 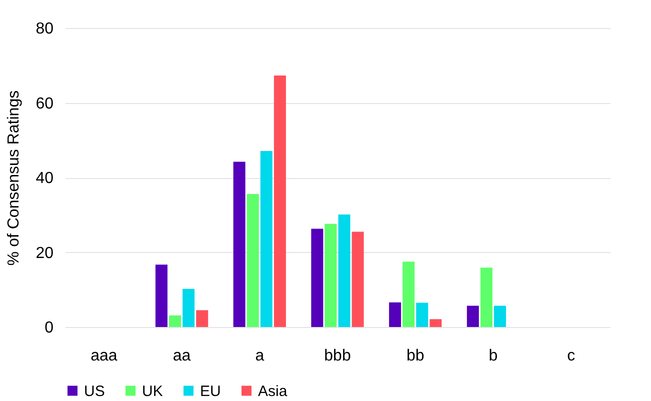 What do you see at coordinates (49, 328) in the screenshot?
I see `y-tick-label: 0` at bounding box center [49, 328].